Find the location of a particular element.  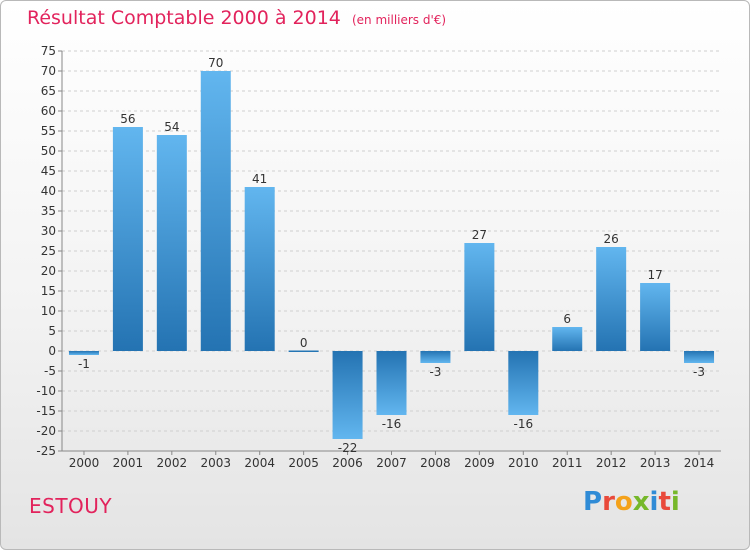

x-tick-label: 2000 is located at coordinates (84, 463).